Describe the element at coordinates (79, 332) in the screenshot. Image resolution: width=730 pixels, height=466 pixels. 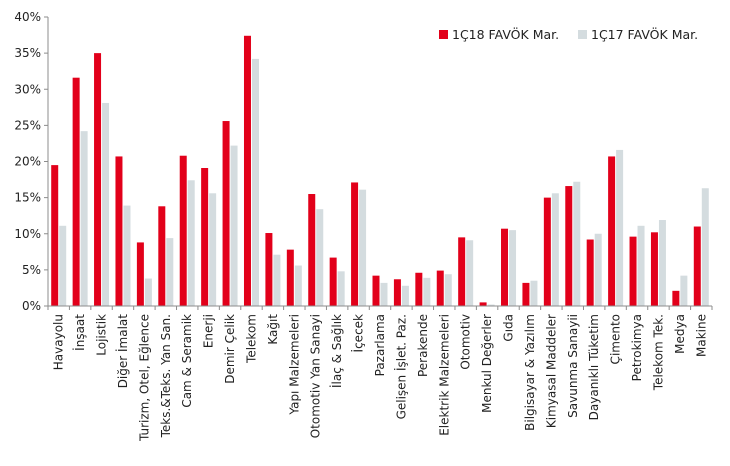
I see `x-category-label: İnşaat` at that location.